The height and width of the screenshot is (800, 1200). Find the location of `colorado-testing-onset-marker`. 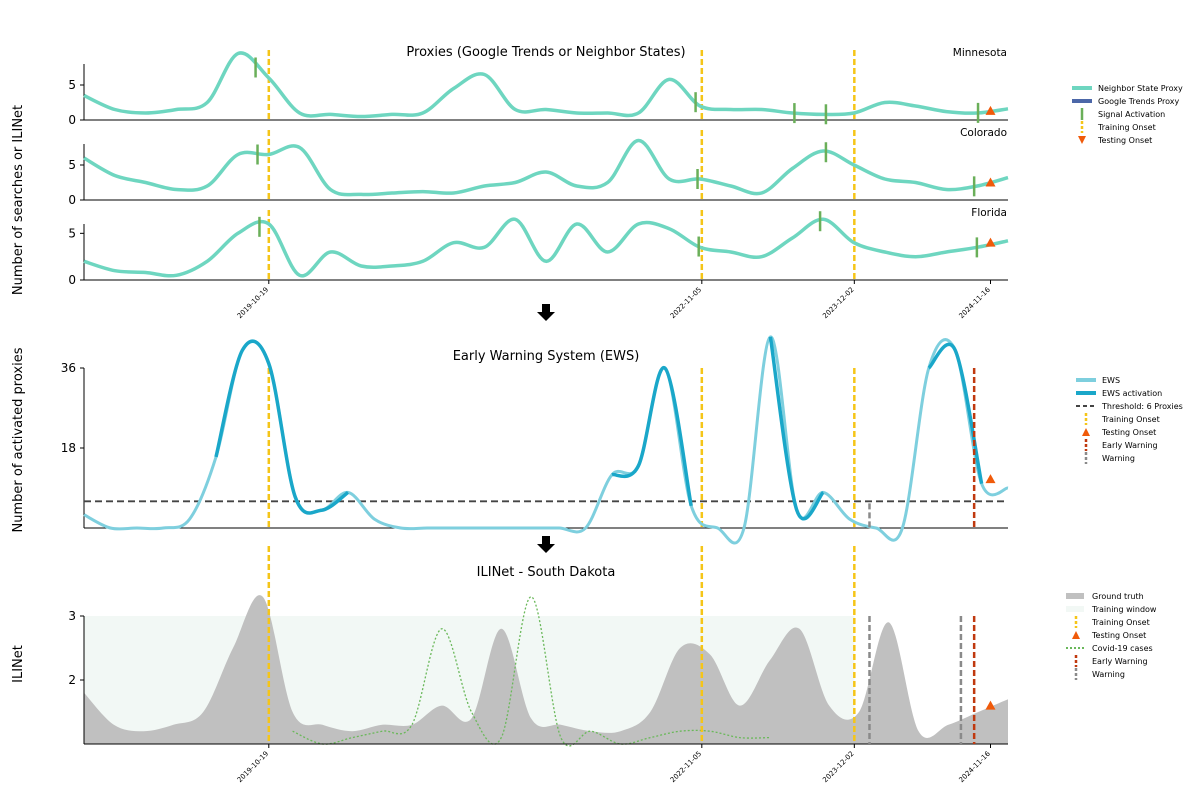

colorado-testing-onset-marker is located at coordinates (990, 182).